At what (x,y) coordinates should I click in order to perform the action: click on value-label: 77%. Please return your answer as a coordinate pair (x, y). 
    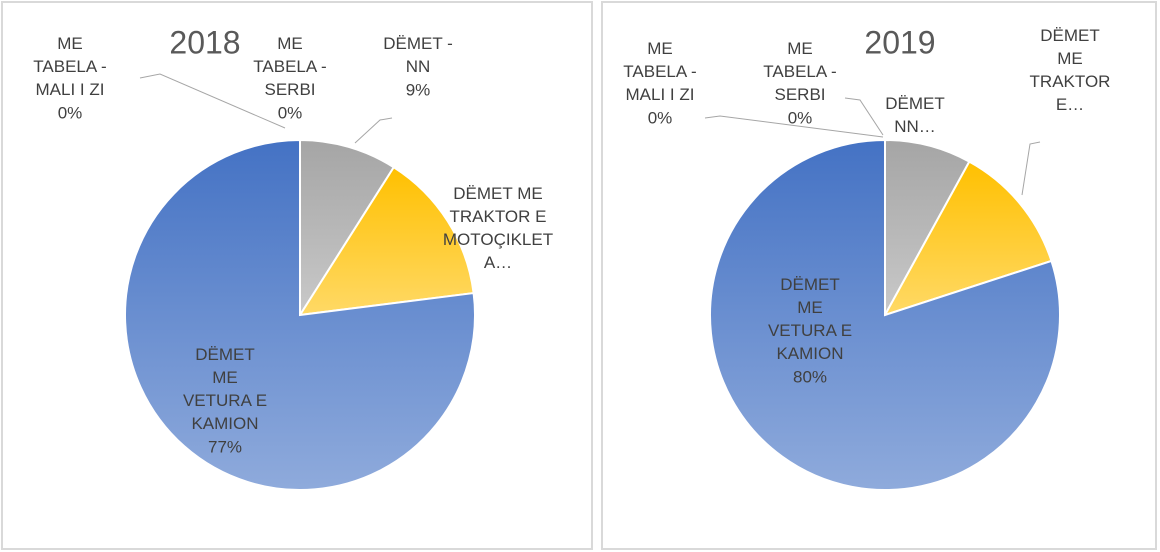
    Looking at the image, I should click on (225, 446).